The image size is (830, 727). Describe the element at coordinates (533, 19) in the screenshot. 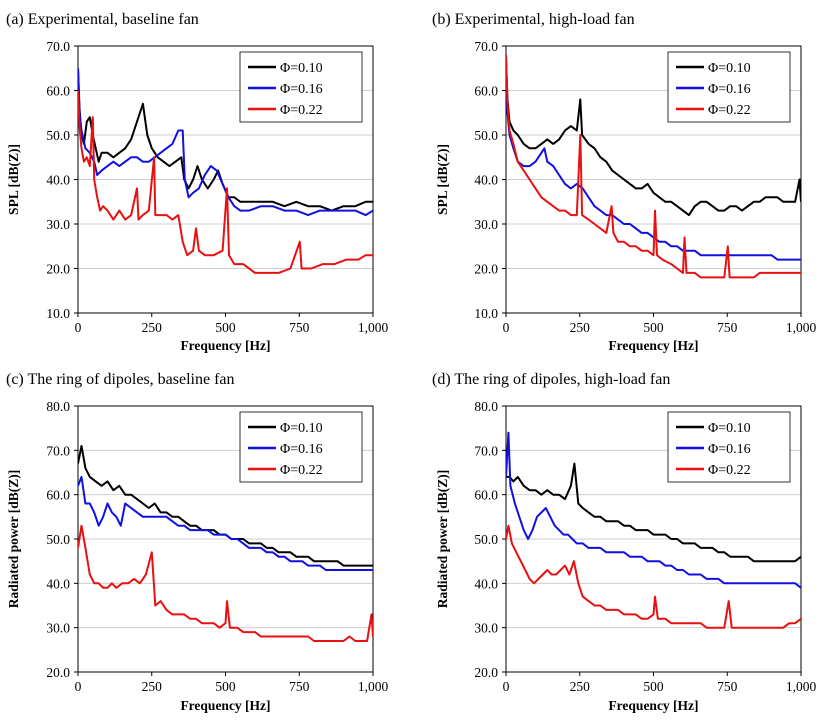

I see `chart-title: (b) Experimental, high-load fan` at that location.